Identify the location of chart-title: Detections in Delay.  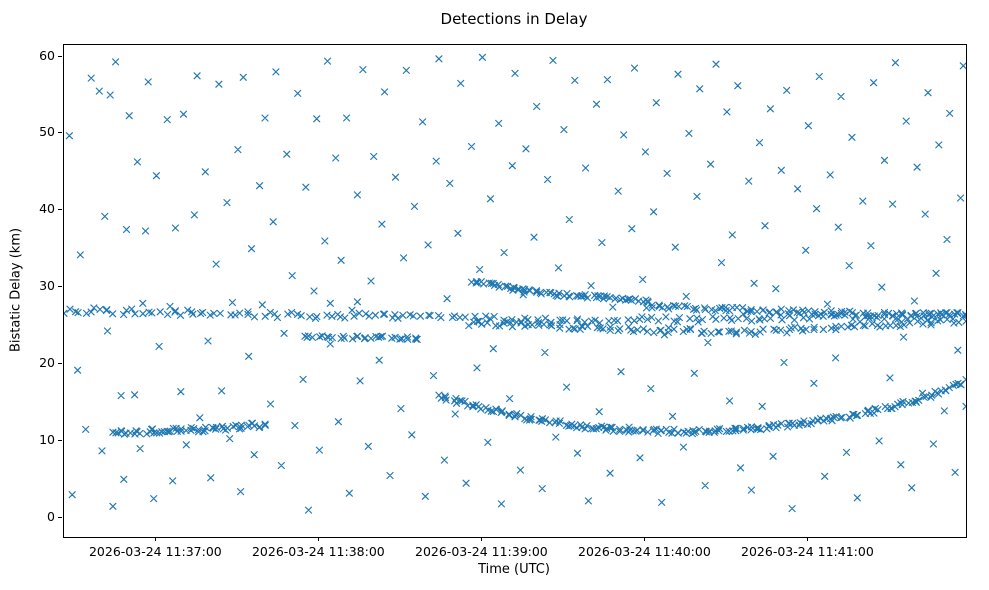
(514, 19).